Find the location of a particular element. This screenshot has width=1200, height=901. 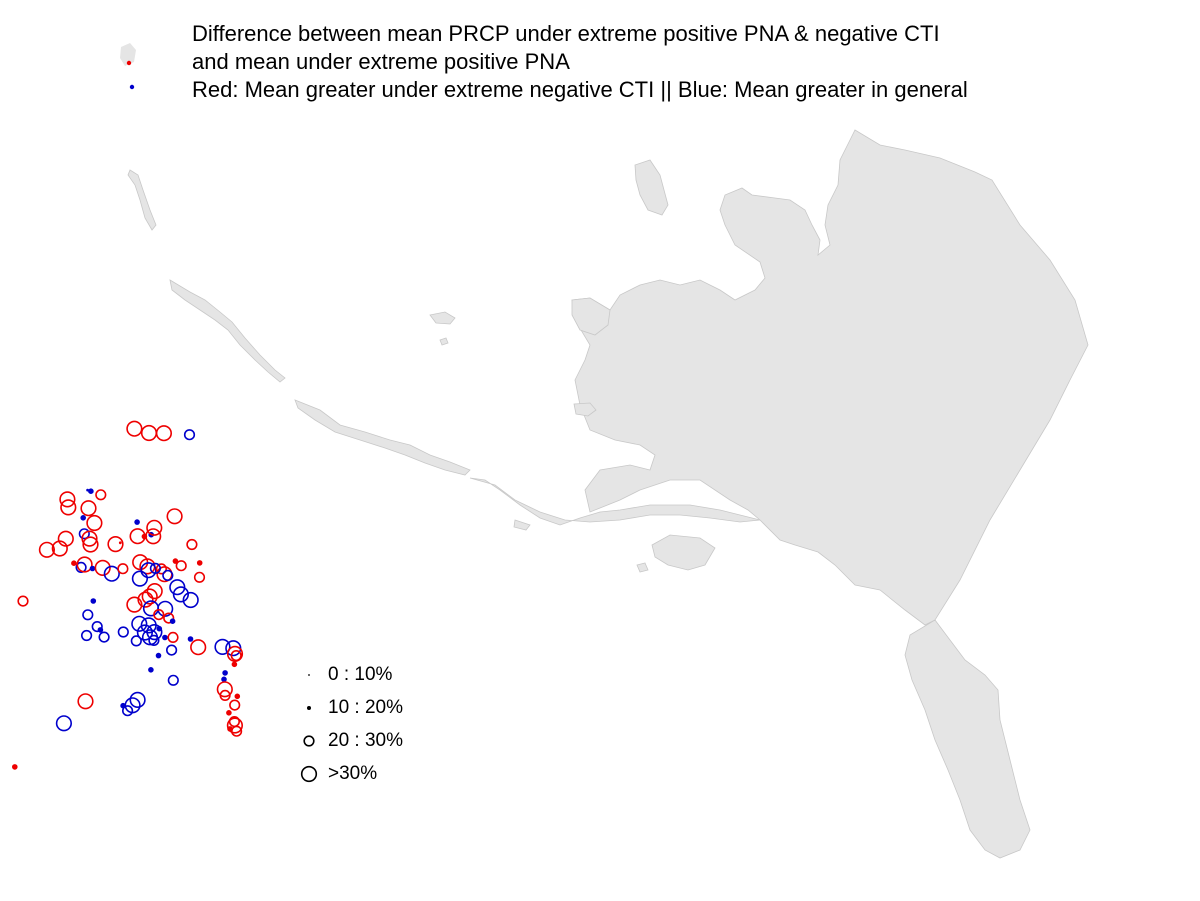

nunivak-island is located at coordinates (585, 409).